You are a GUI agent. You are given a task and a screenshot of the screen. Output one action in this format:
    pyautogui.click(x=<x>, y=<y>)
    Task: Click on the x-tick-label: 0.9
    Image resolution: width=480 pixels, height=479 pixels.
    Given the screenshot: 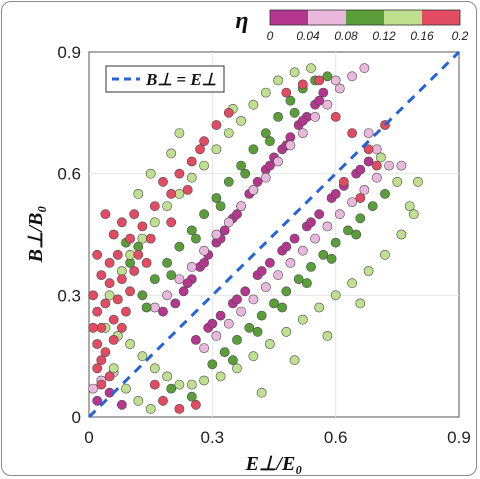 What is the action you would take?
    pyautogui.click(x=459, y=437)
    